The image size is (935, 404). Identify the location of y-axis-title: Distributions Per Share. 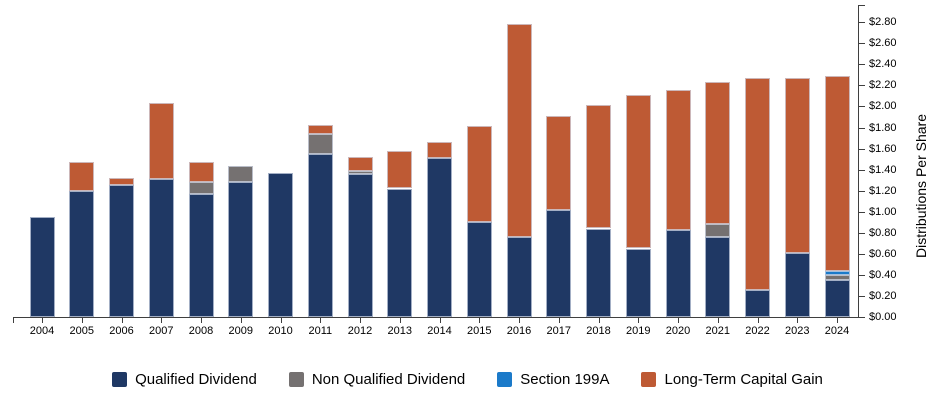
(921, 186).